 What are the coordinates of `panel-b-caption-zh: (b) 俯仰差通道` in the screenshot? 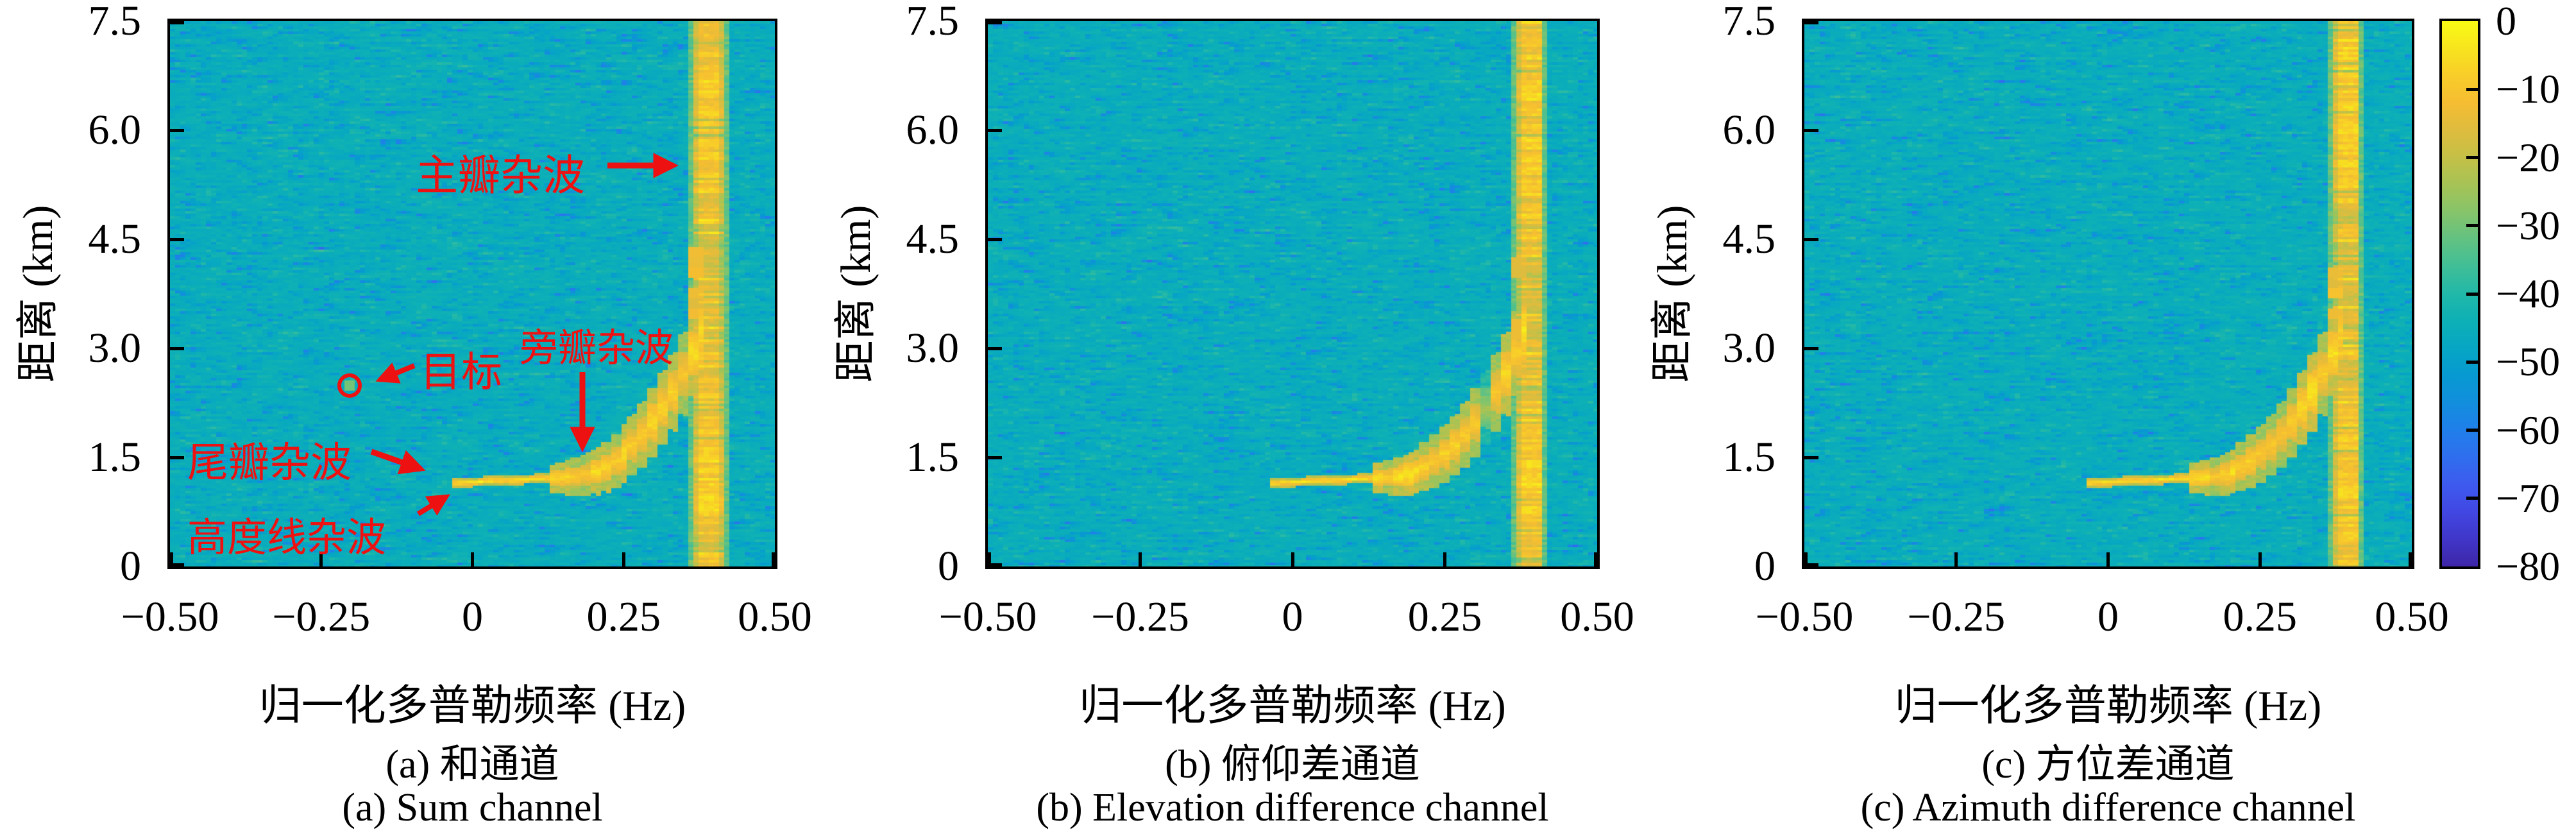 It's located at (1292, 765).